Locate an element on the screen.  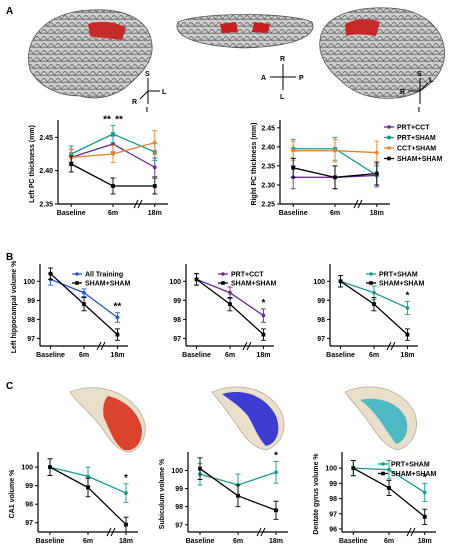
y-axis-label: Right PC thickness (mm) is located at coordinates (254, 164).